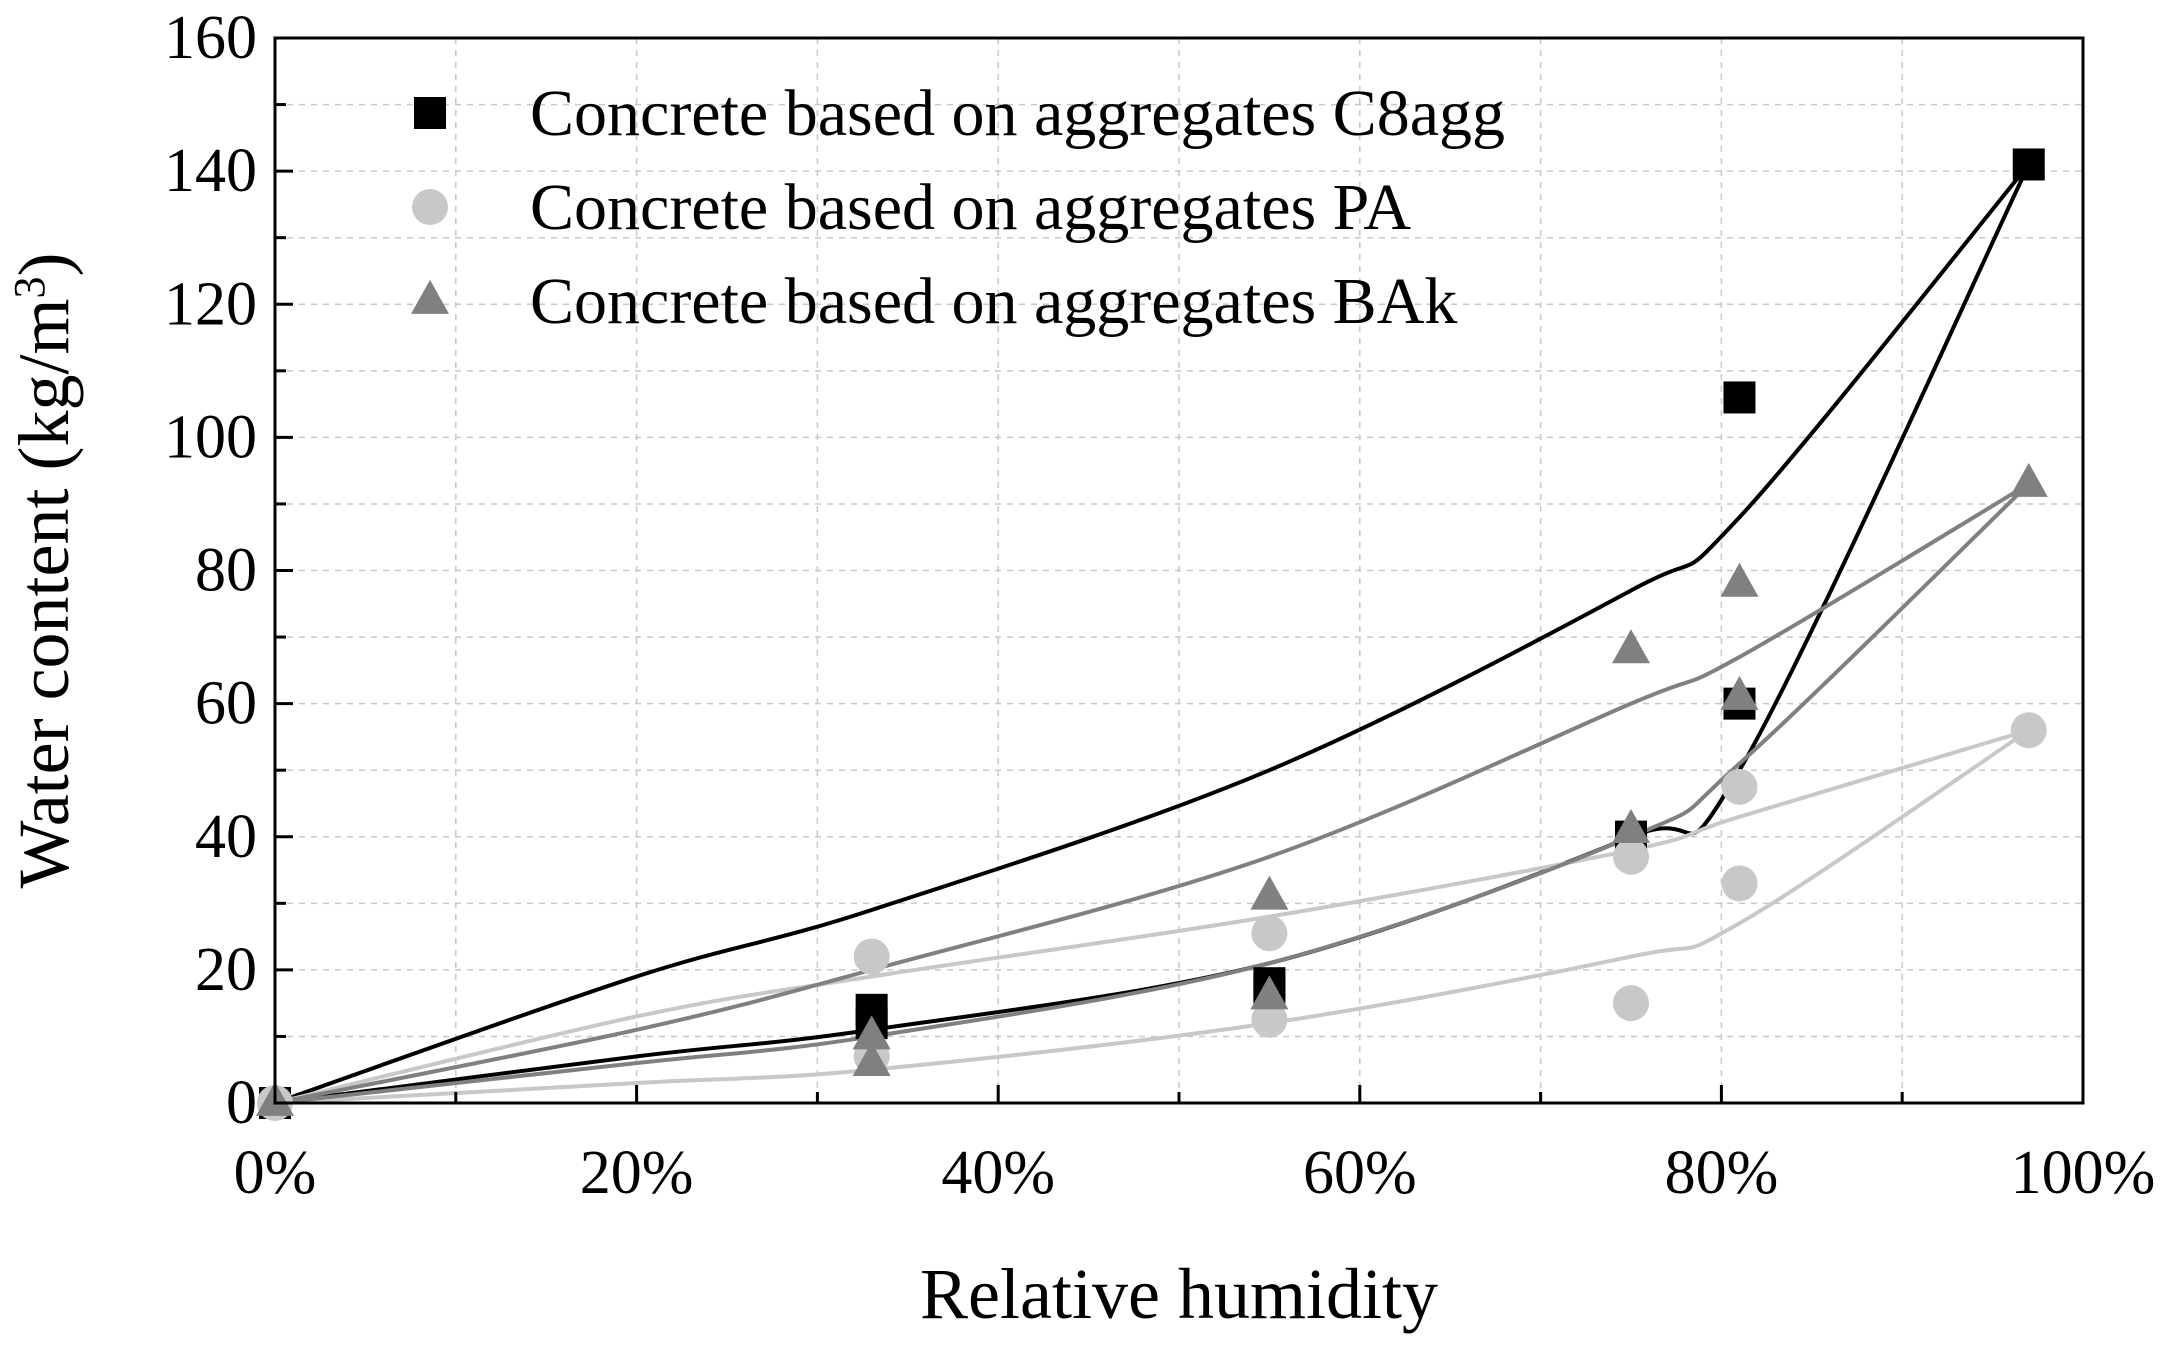  What do you see at coordinates (210, 171) in the screenshot?
I see `y-tick-label: 140` at bounding box center [210, 171].